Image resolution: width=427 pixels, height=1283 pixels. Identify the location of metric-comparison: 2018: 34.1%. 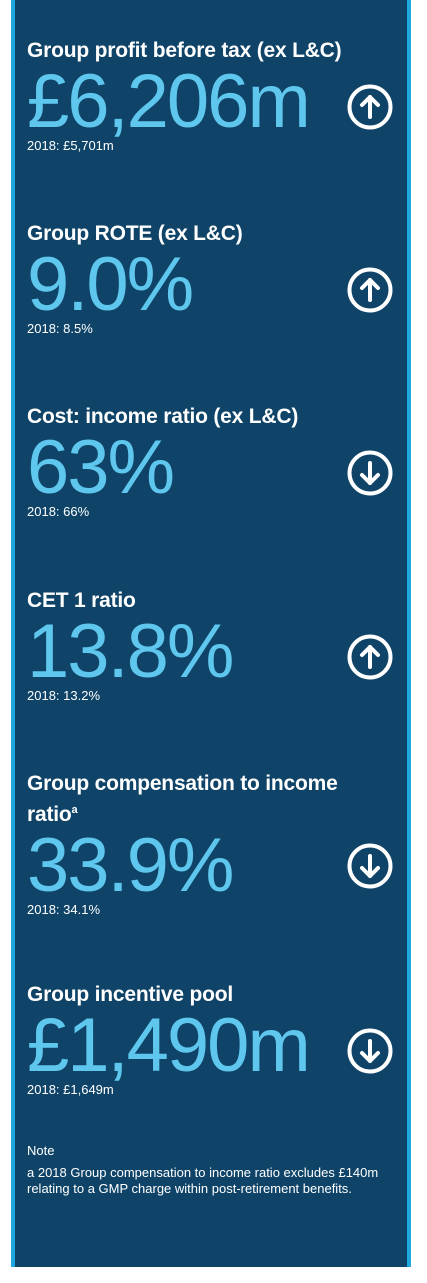
(64, 909).